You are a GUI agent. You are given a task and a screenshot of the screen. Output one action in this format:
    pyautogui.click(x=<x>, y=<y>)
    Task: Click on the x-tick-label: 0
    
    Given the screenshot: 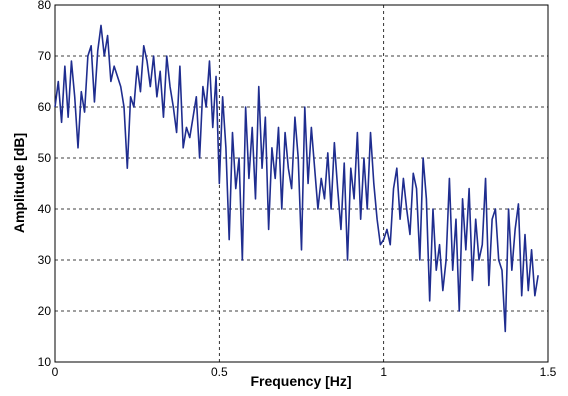 What is the action you would take?
    pyautogui.click(x=55, y=372)
    